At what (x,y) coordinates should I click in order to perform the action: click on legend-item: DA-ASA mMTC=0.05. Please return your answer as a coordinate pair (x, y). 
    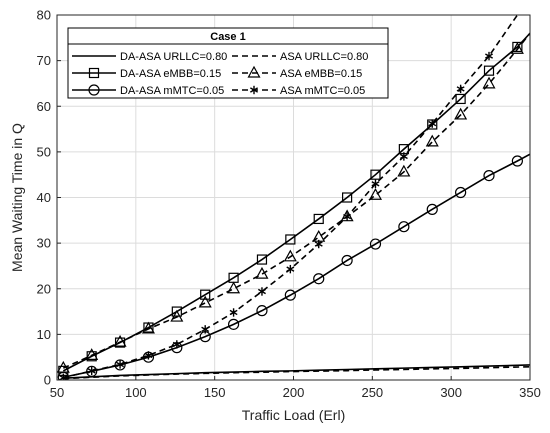
    Looking at the image, I should click on (148, 90).